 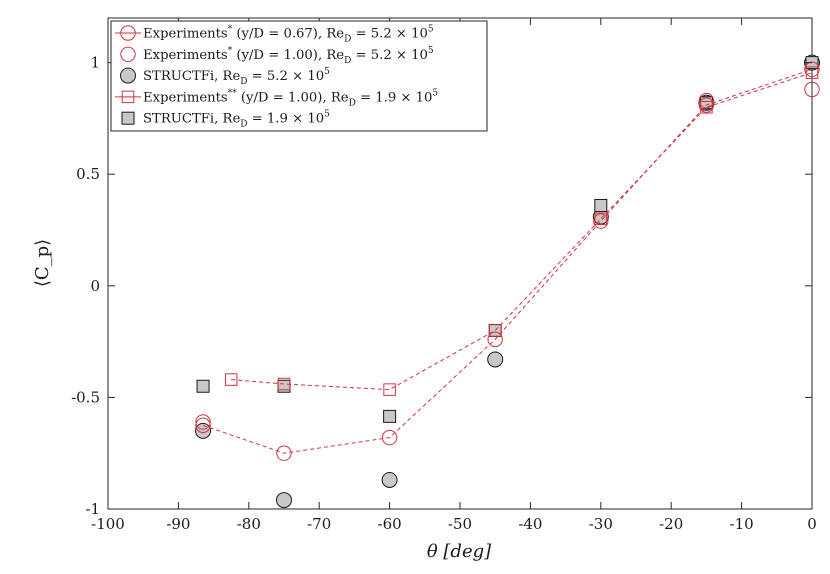 I want to click on y-tick-label: 0, so click(x=95, y=286).